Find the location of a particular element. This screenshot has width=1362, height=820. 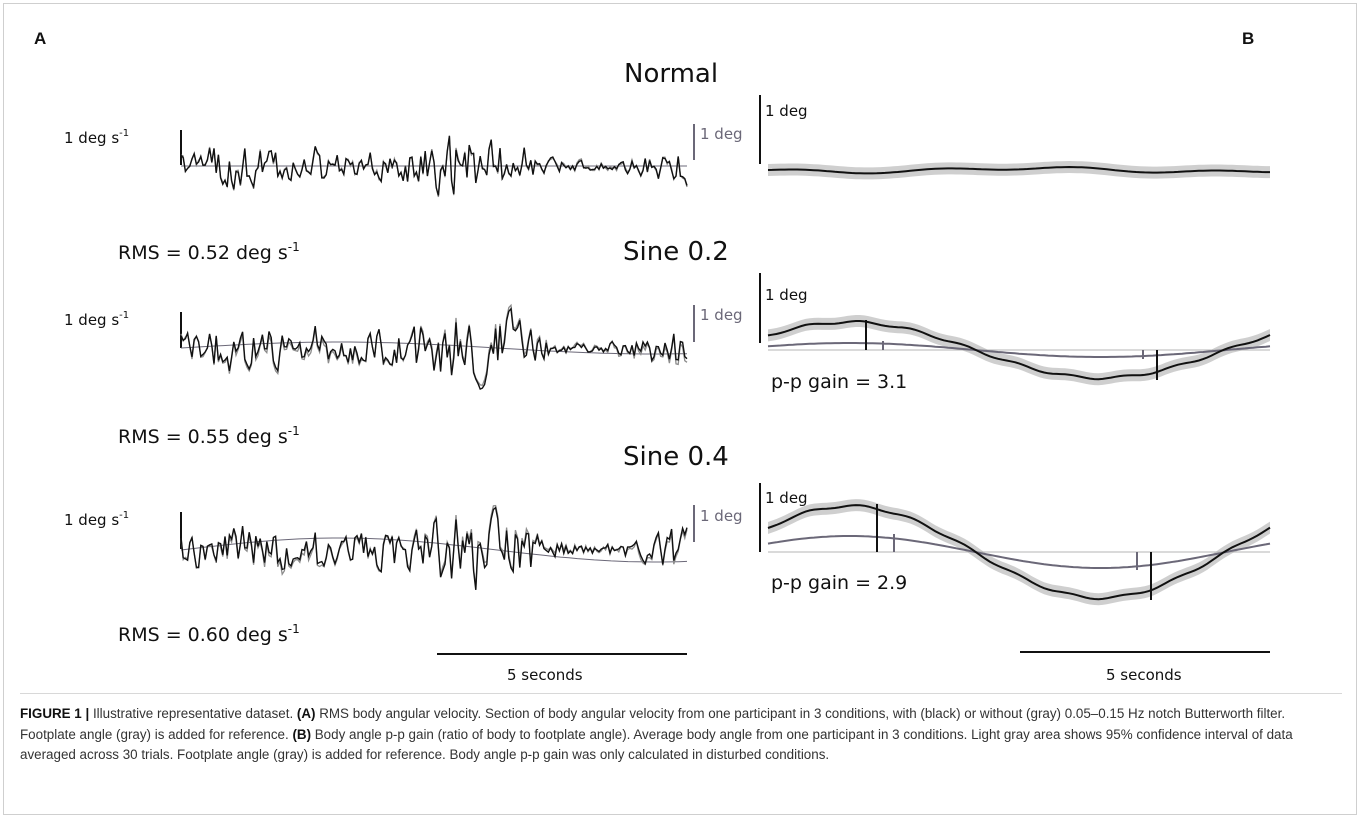

panel-a-letter: A is located at coordinates (40, 38).